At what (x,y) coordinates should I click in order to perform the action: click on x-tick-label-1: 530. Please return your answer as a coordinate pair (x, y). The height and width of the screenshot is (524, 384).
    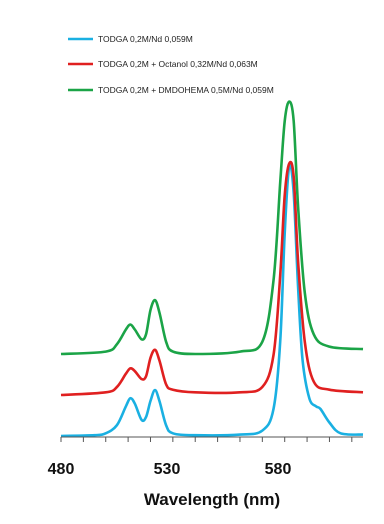
    Looking at the image, I should click on (167, 469).